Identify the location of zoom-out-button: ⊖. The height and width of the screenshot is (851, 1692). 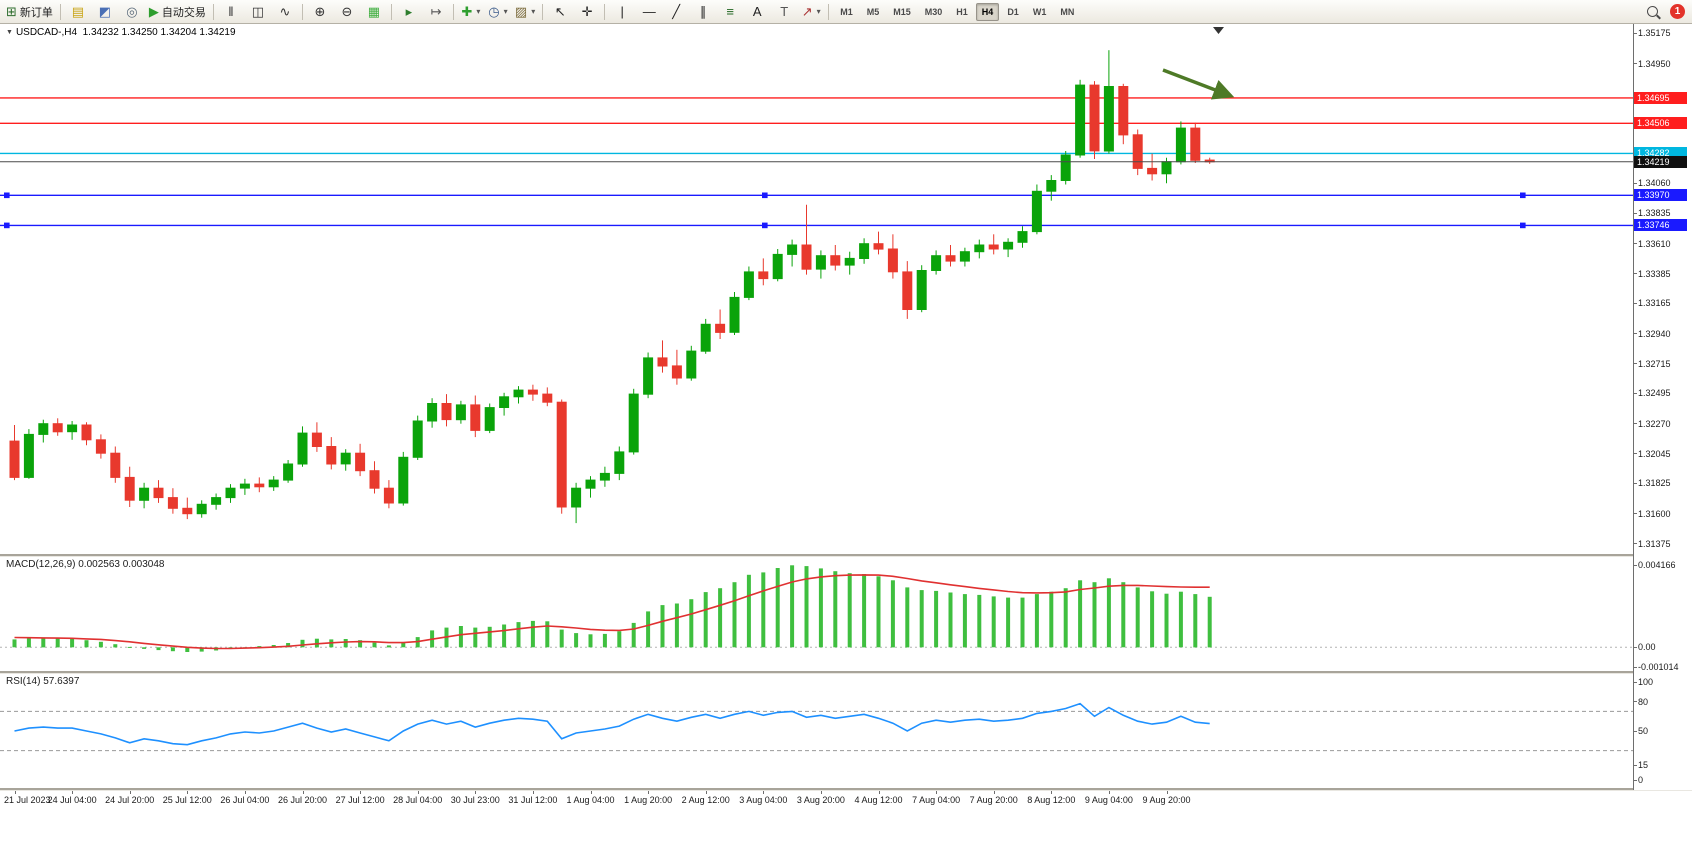
(347, 12).